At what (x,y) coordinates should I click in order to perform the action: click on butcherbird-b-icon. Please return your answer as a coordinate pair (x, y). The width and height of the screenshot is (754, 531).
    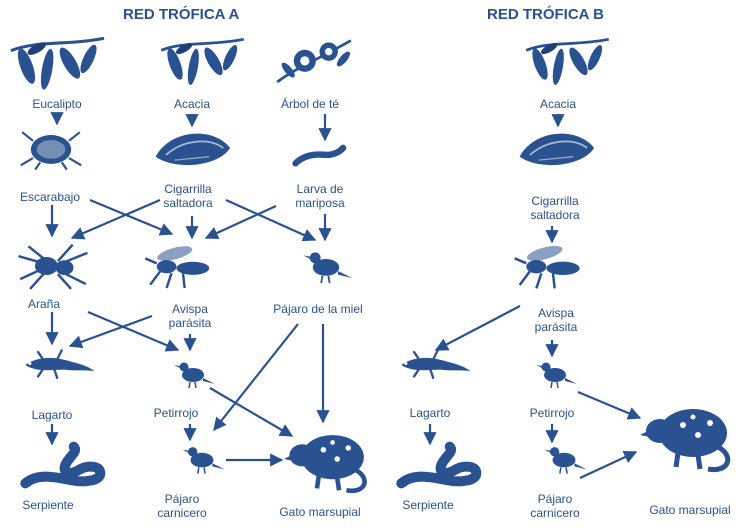
    Looking at the image, I should click on (565, 460).